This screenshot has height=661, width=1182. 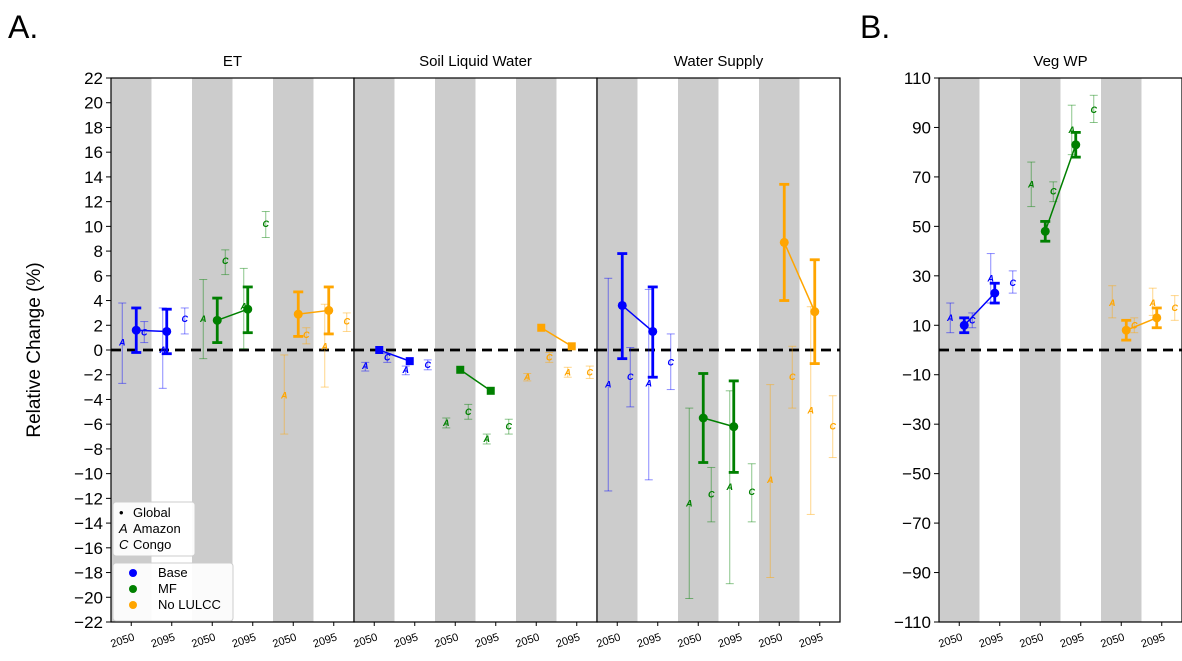 I want to click on y-tick-label: −4, so click(x=93, y=399).